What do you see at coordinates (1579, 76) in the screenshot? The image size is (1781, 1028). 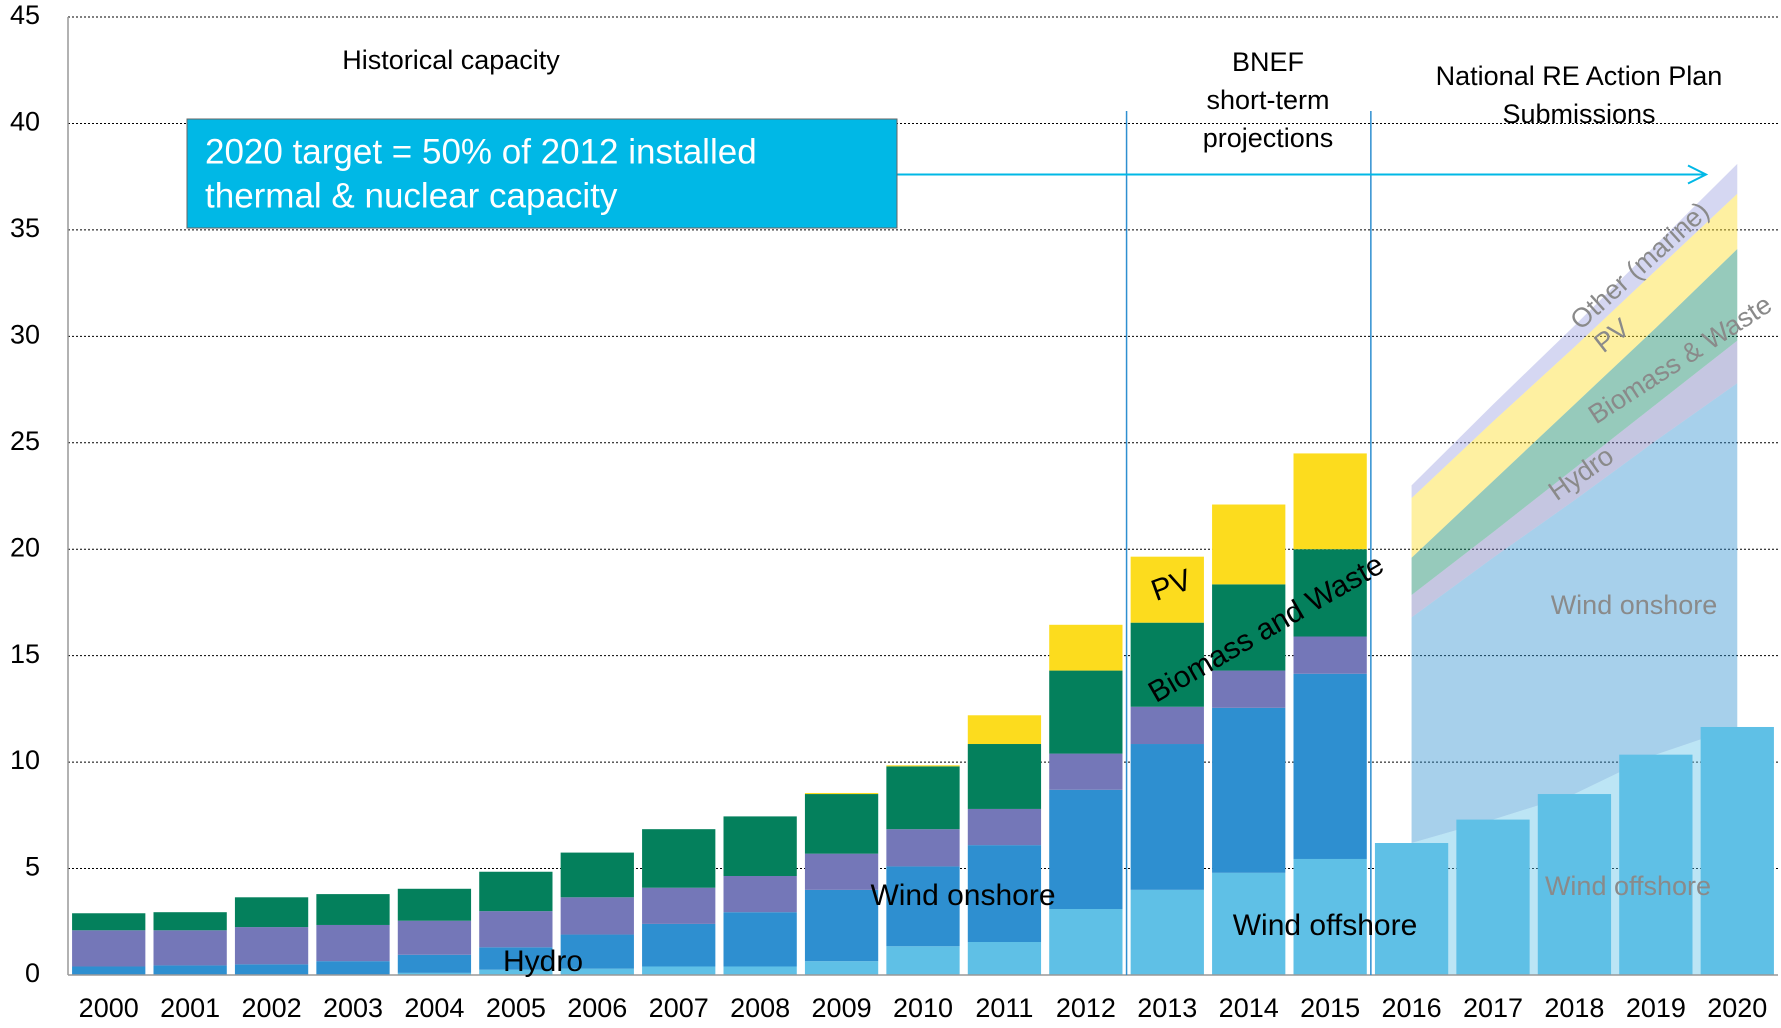 I see `period-label: National RE Action Plan` at bounding box center [1579, 76].